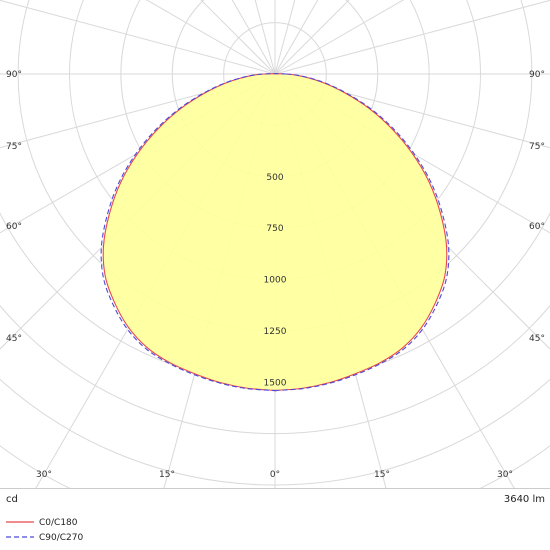 This screenshot has width=550, height=550. What do you see at coordinates (537, 147) in the screenshot?
I see `right-angle-label-1: 75°` at bounding box center [537, 147].